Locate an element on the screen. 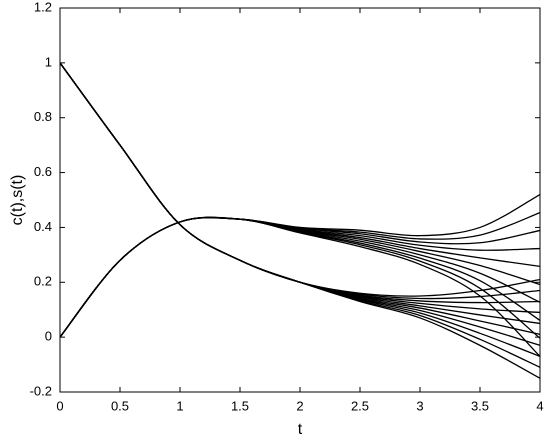  y-tick-label: 0.4 is located at coordinates (43, 226).